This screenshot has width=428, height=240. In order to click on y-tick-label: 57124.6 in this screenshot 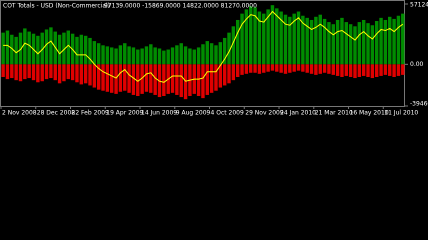, I will do `click(419, 5)`.